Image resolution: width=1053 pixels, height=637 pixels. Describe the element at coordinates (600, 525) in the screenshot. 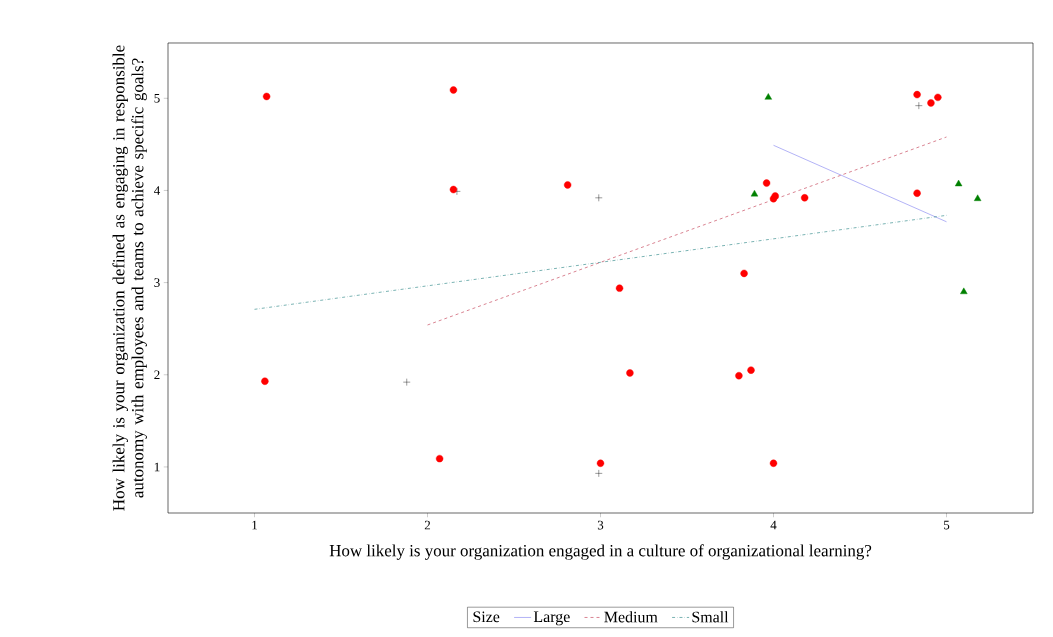

I see `x-tick-label: 3` at that location.